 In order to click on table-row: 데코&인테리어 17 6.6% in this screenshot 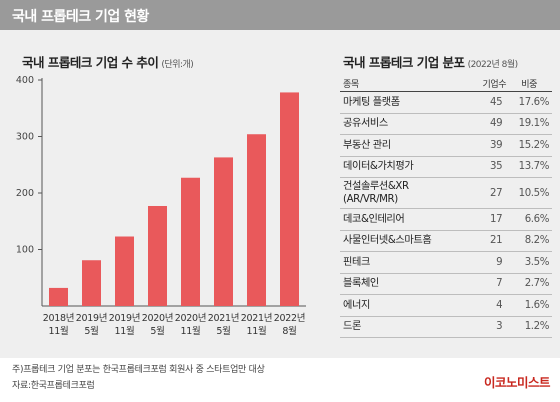, I will do `click(446, 219)`.